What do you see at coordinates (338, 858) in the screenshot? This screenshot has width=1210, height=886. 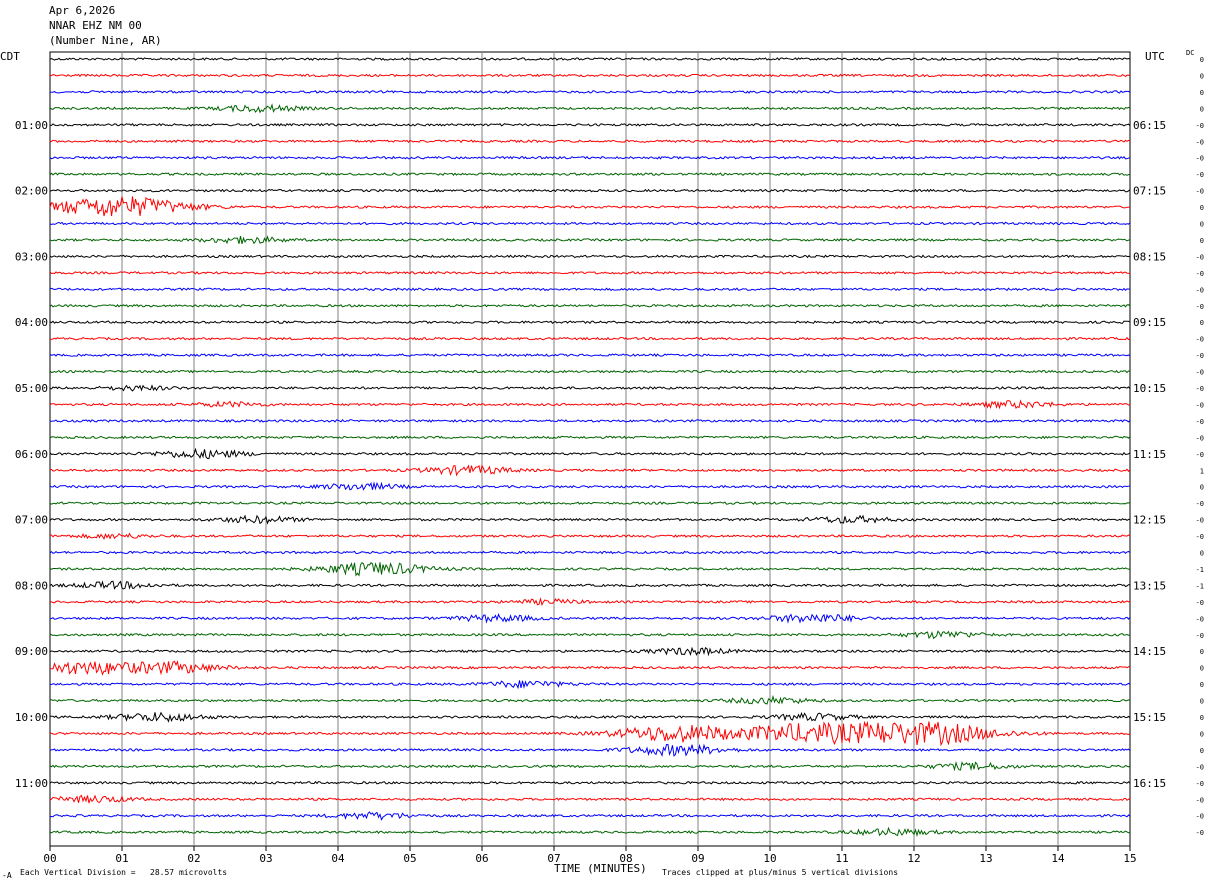 I see `x-tick-label: 04` at bounding box center [338, 858].